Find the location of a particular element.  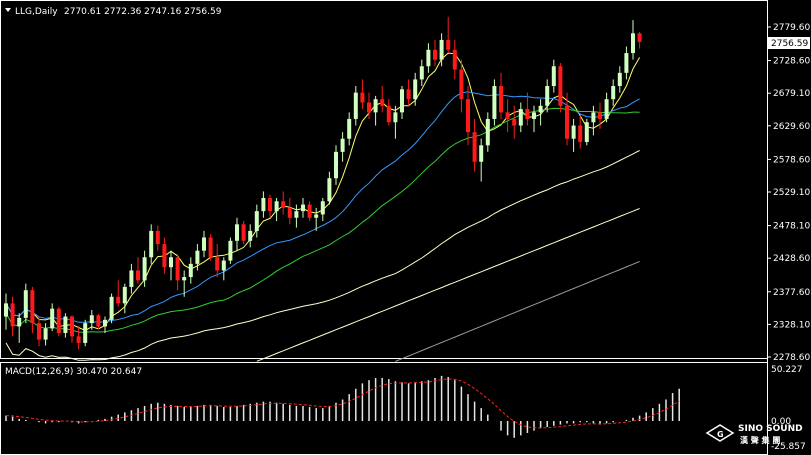

logo-diamond-icon is located at coordinates (720, 433).